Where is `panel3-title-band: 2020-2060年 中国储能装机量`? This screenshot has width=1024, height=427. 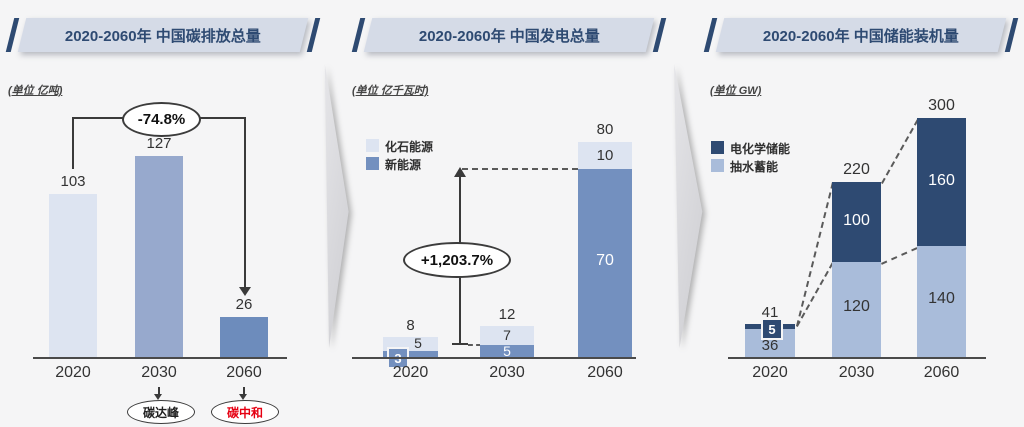
panel3-title-band: 2020-2060年 中国储能装机量 is located at coordinates (861, 35).